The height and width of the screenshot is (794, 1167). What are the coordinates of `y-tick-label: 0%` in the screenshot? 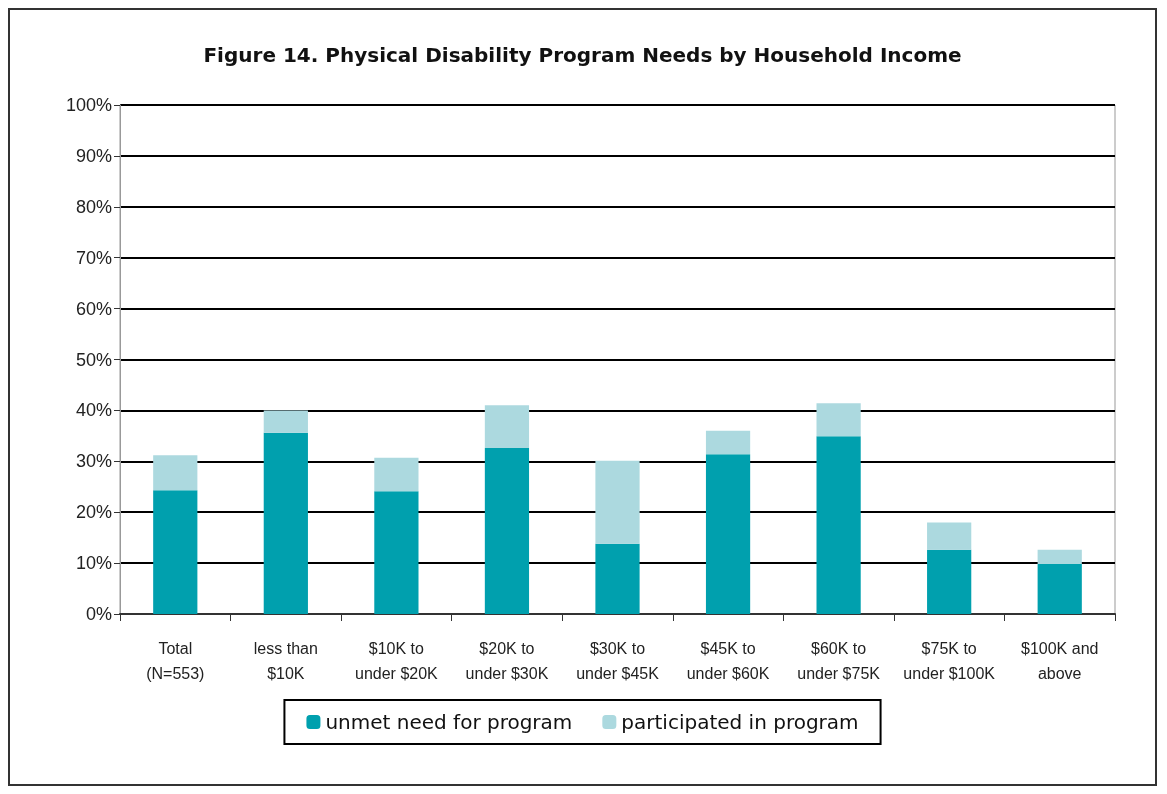 It's located at (98, 614).